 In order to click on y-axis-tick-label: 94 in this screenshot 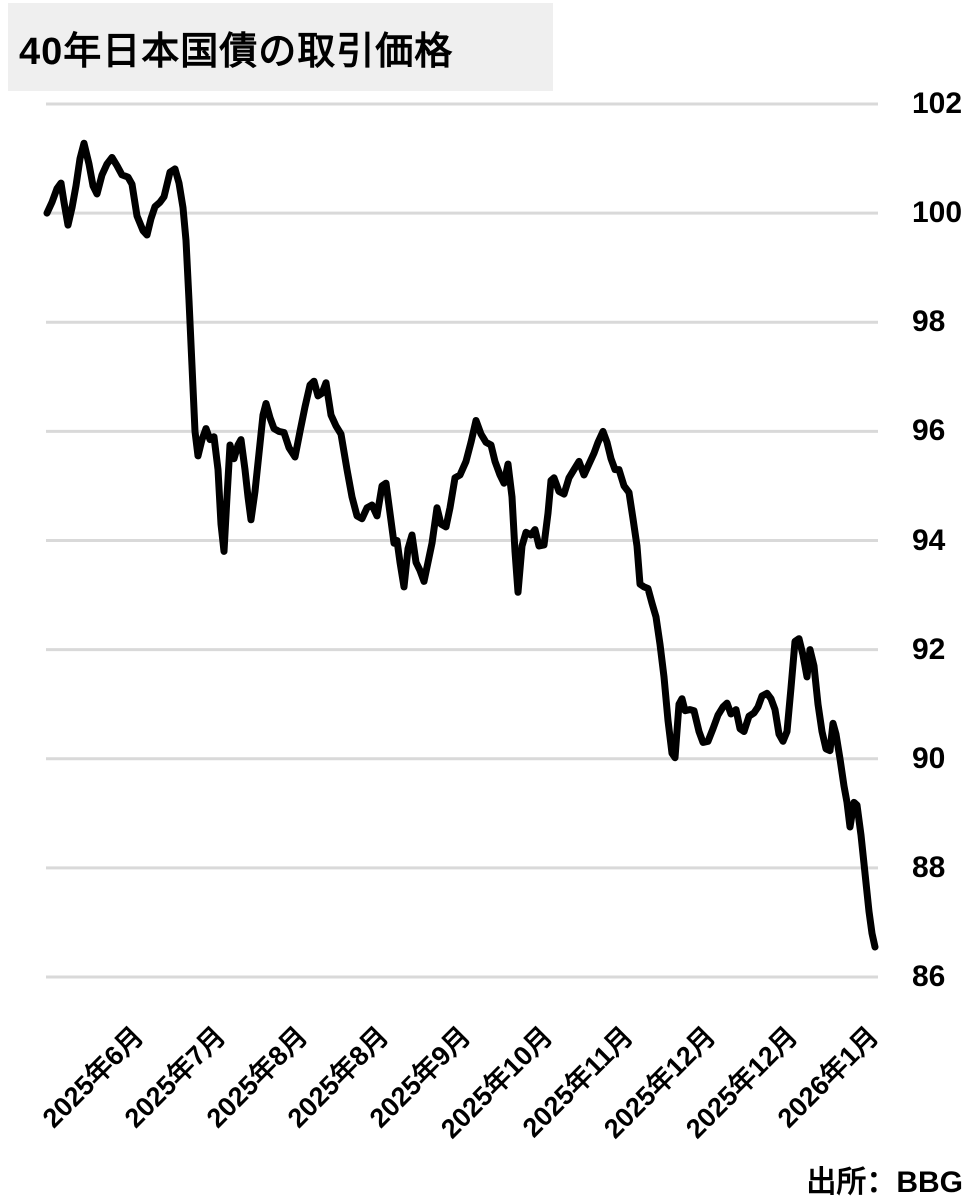, I will do `click(929, 540)`.